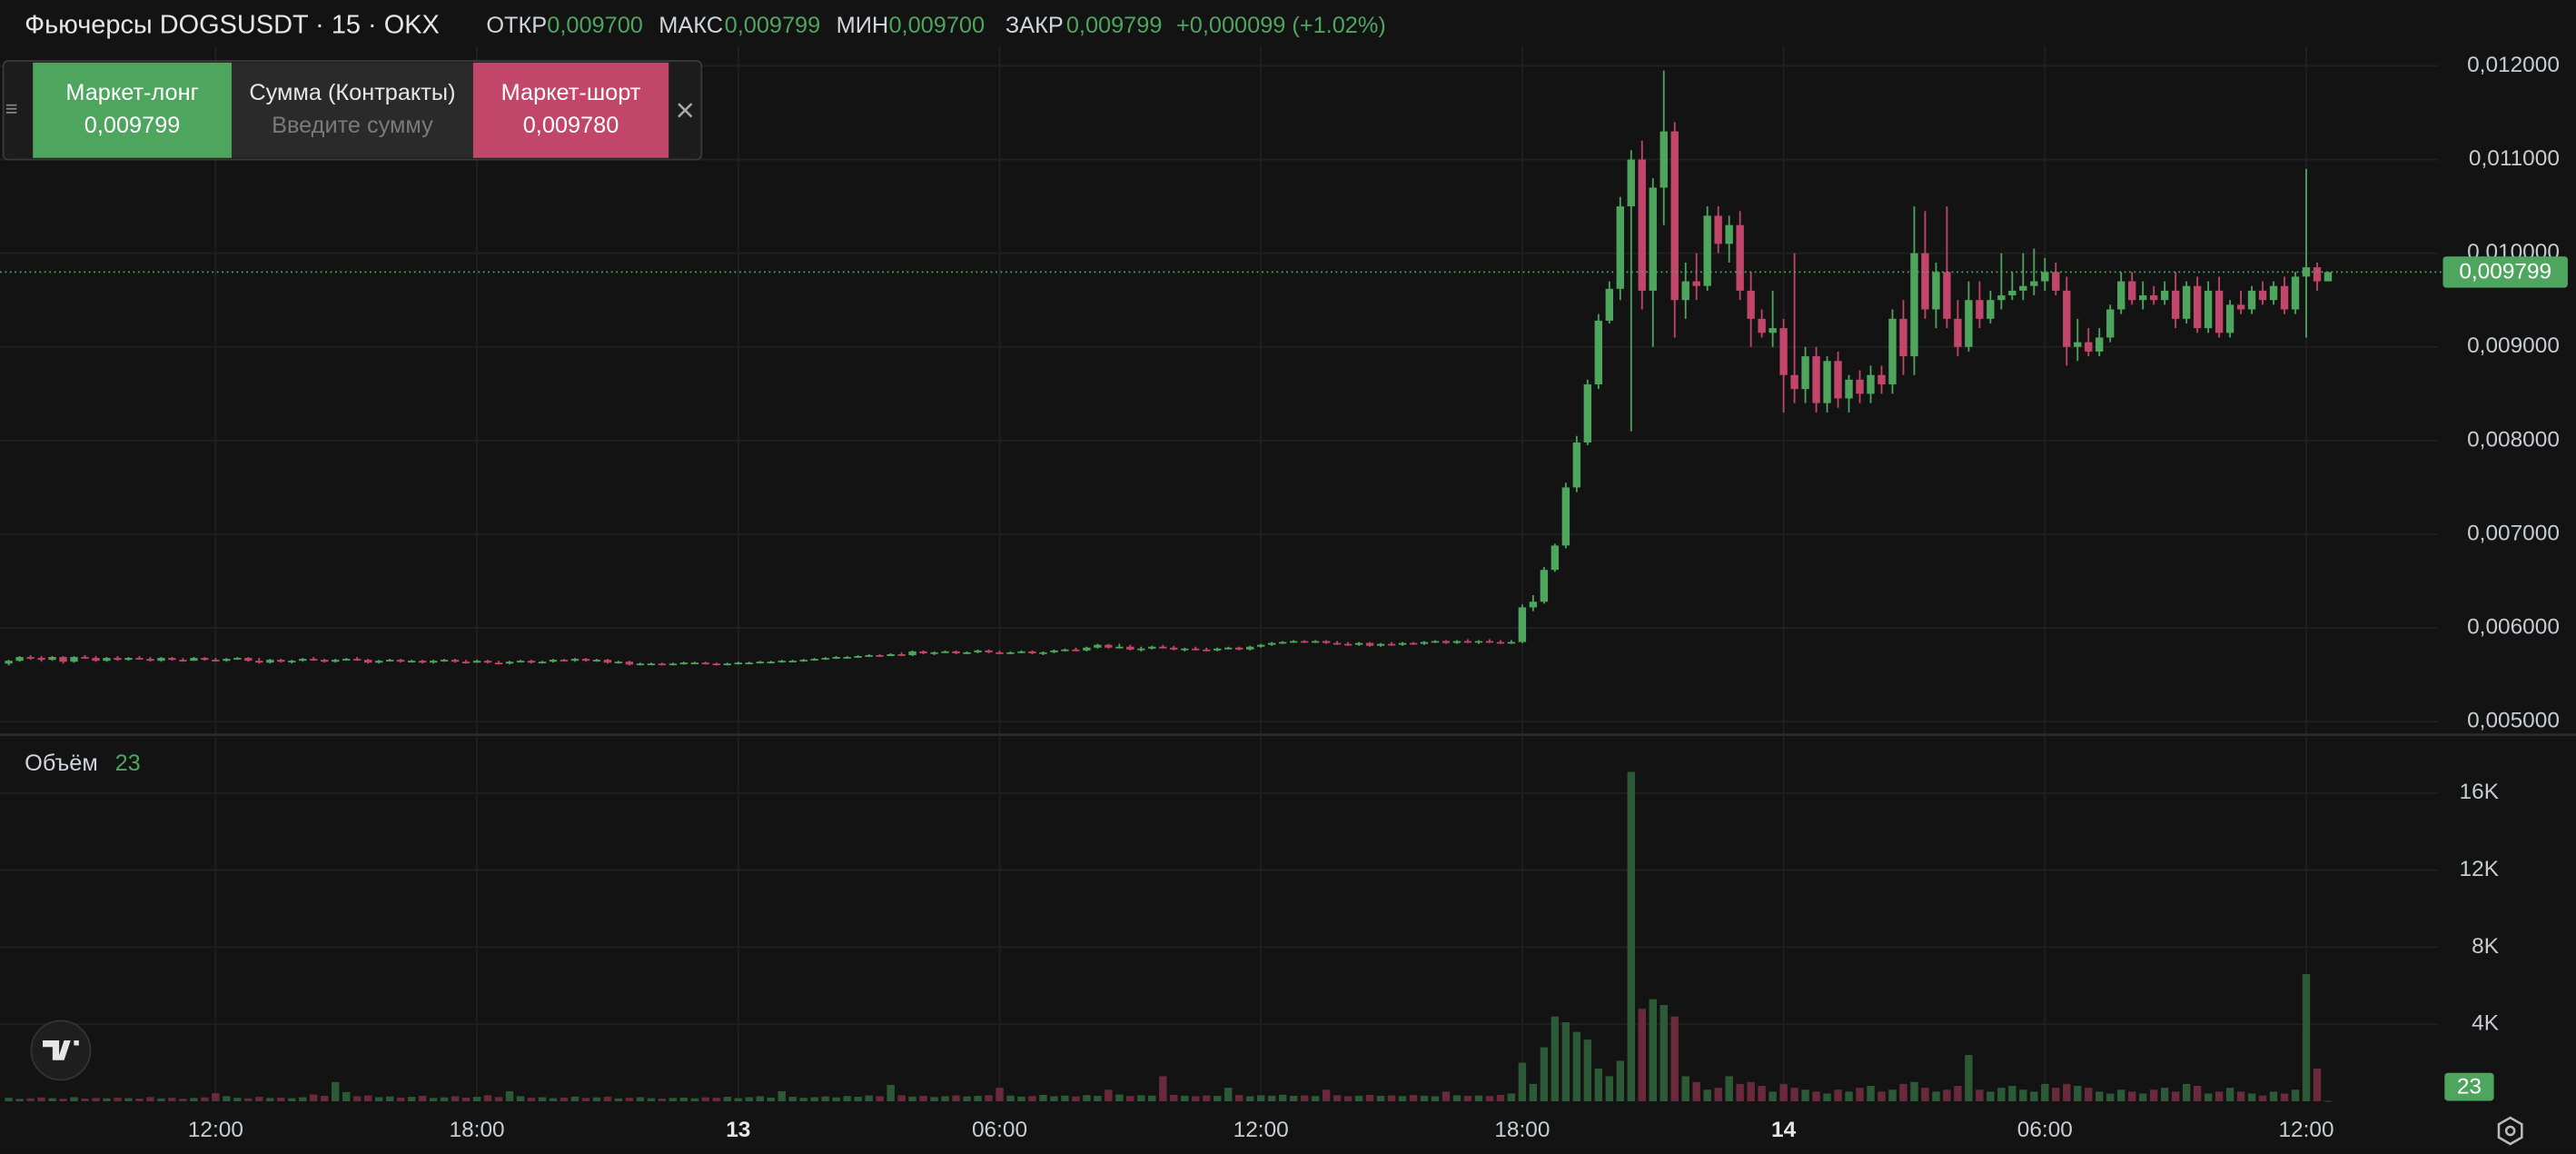  Describe the element at coordinates (132, 92) in the screenshot. I see `long-label: Маркет-лонг` at that location.